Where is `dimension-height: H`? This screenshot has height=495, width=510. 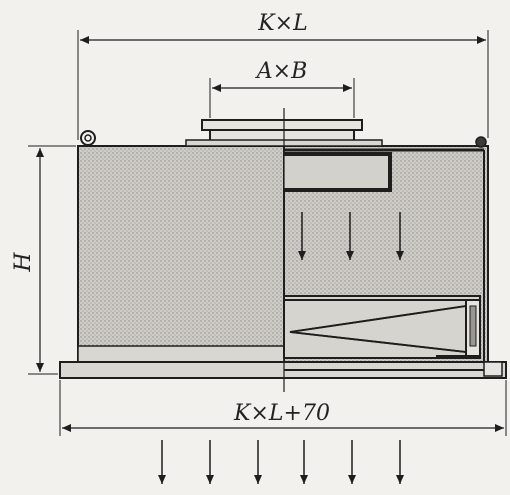
dimension-height: H is located at coordinates (43, 260).